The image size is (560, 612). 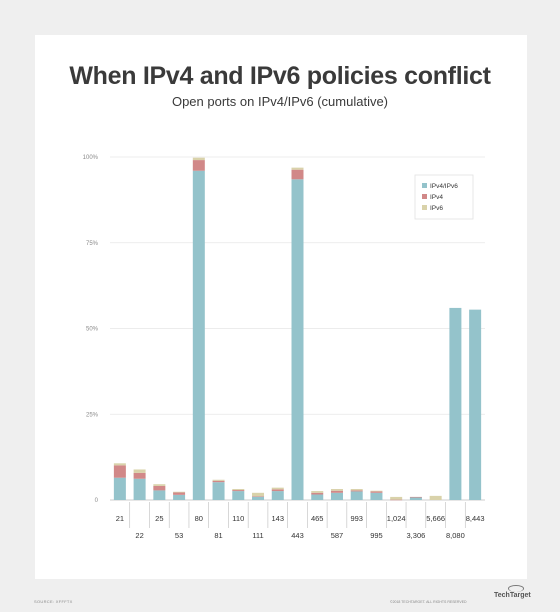 I want to click on x-tick-label: 8,080, so click(x=455, y=535).